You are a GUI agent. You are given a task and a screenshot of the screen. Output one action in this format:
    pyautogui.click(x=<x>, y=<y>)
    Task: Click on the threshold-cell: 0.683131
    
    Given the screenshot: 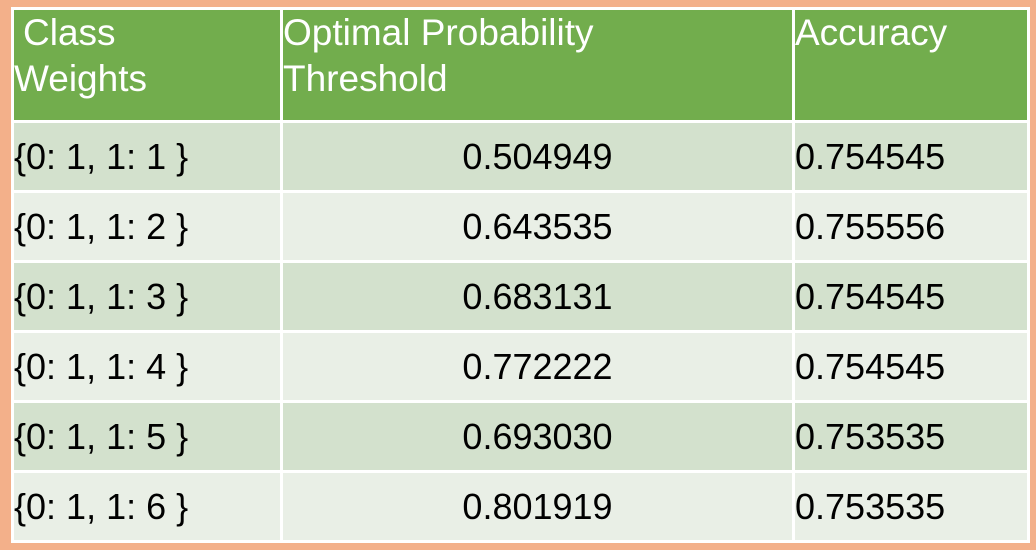 What is the action you would take?
    pyautogui.click(x=537, y=296)
    